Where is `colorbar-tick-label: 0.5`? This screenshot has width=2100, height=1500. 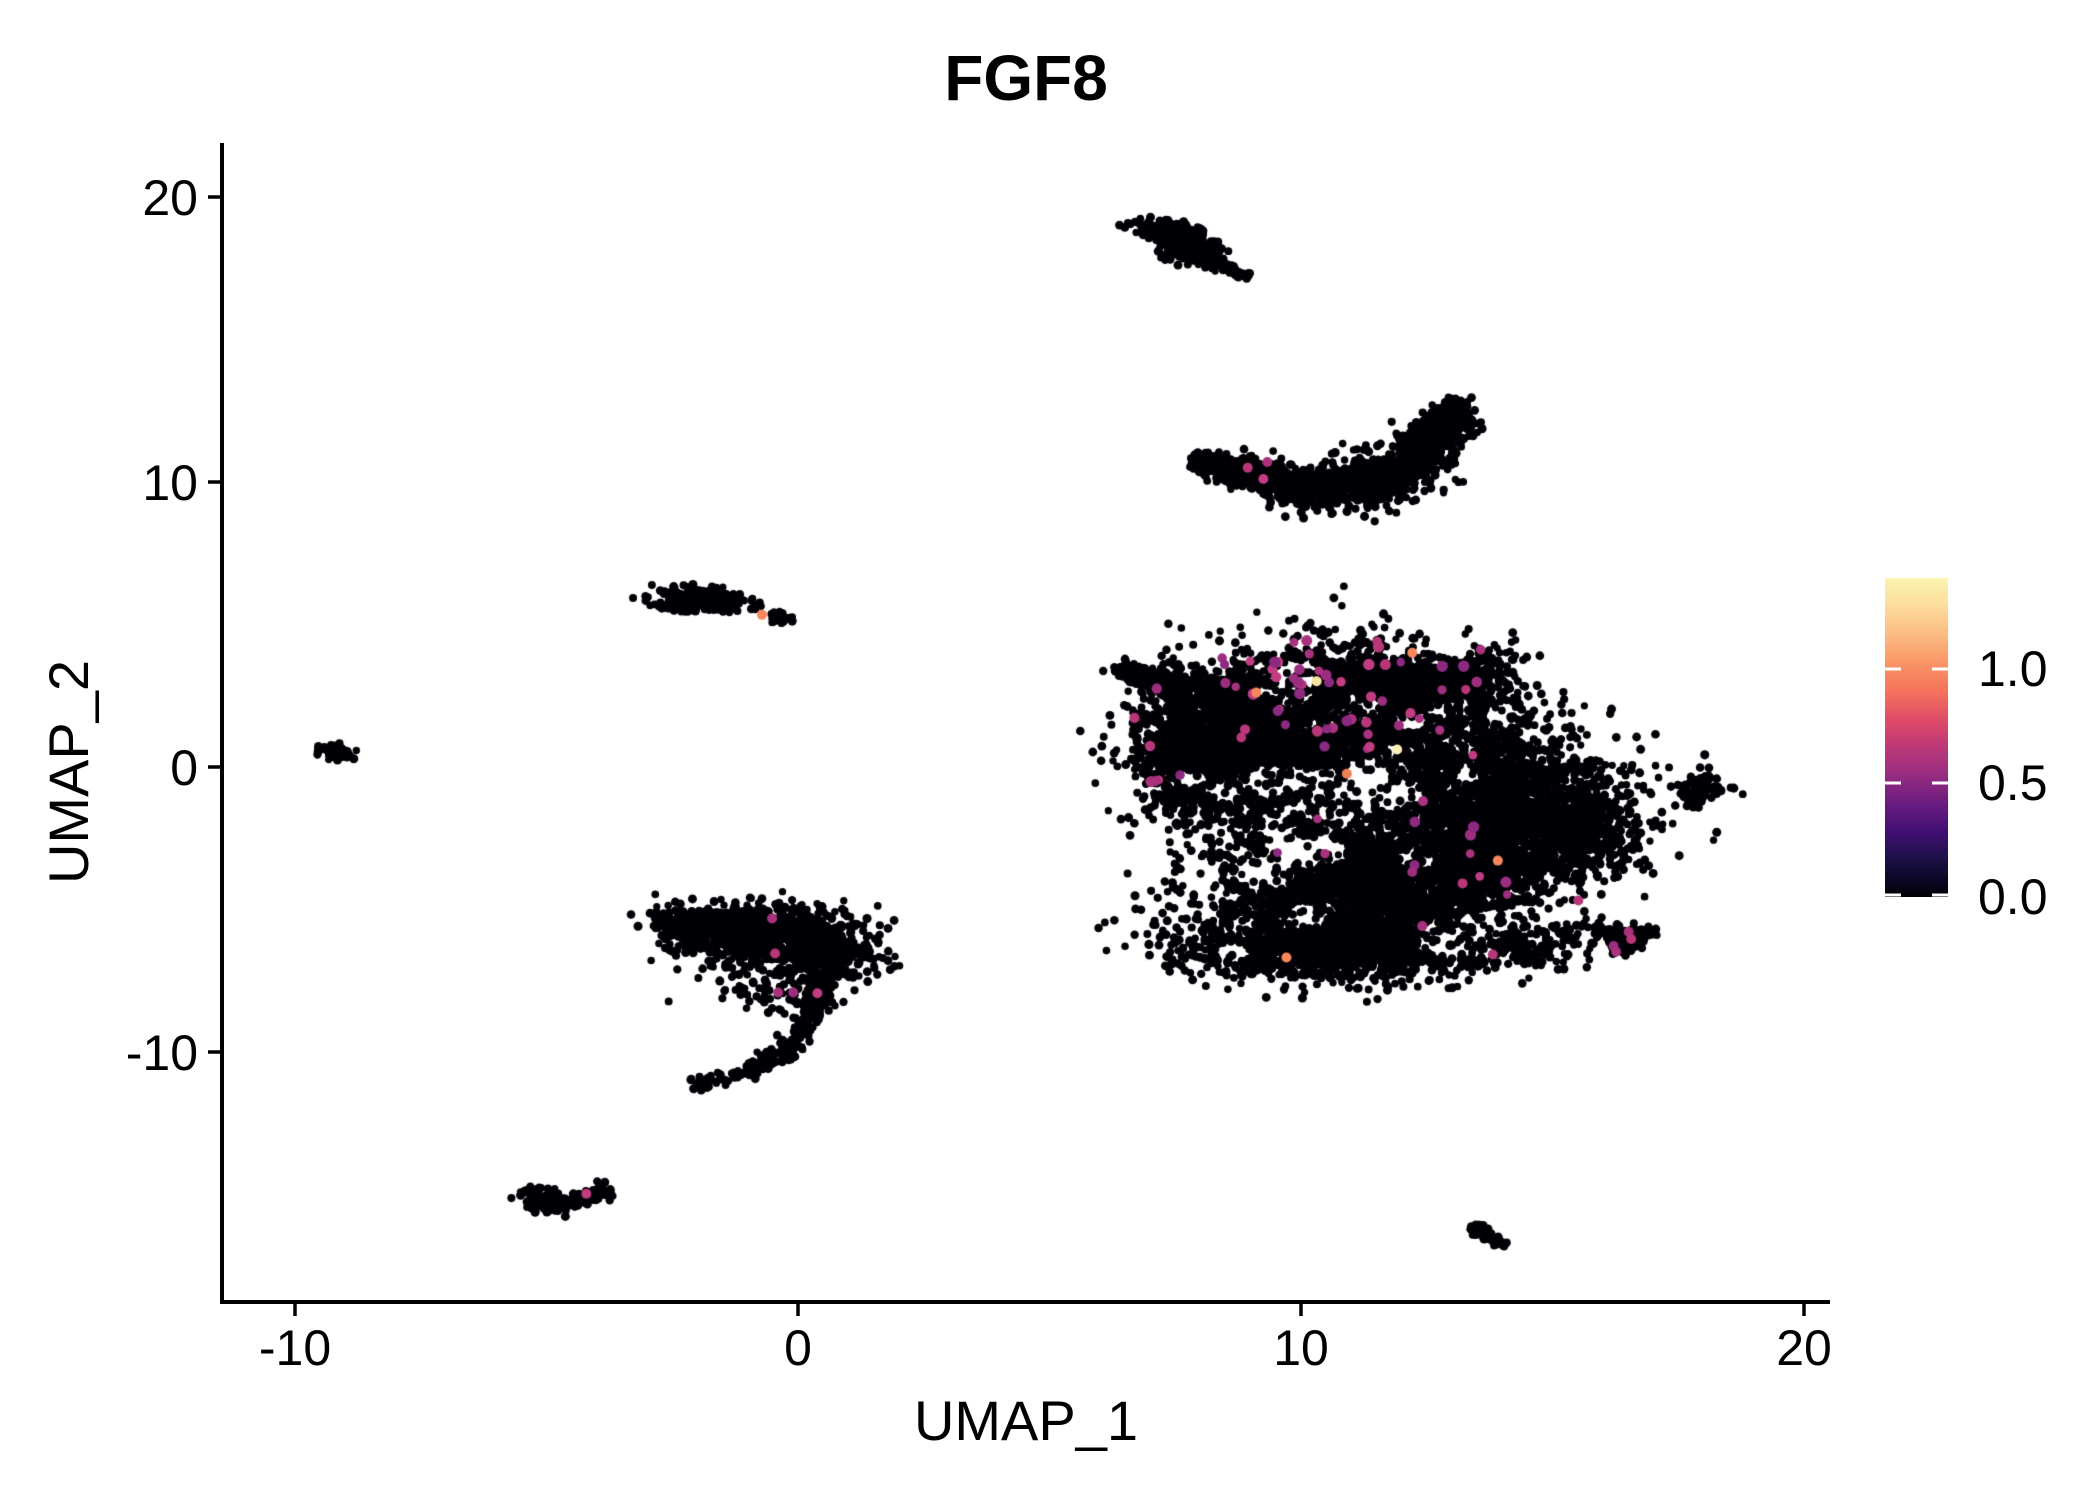 colorbar-tick-label: 0.5 is located at coordinates (2013, 783).